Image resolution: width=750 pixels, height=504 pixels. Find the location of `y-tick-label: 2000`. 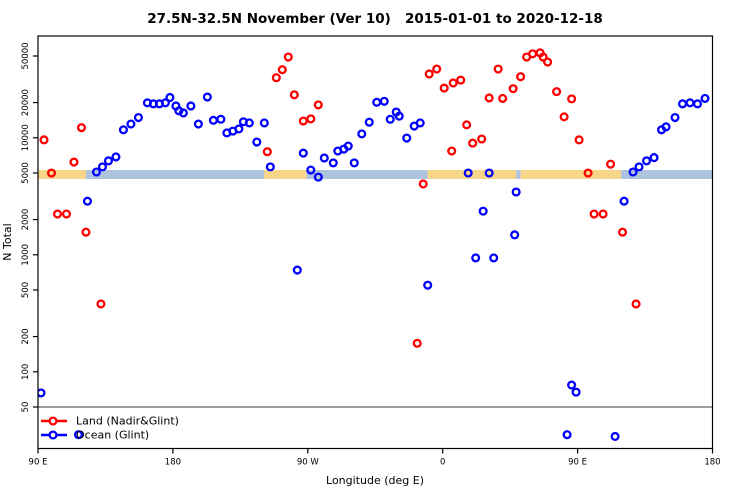

y-tick-label: 2000 is located at coordinates (26, 220).